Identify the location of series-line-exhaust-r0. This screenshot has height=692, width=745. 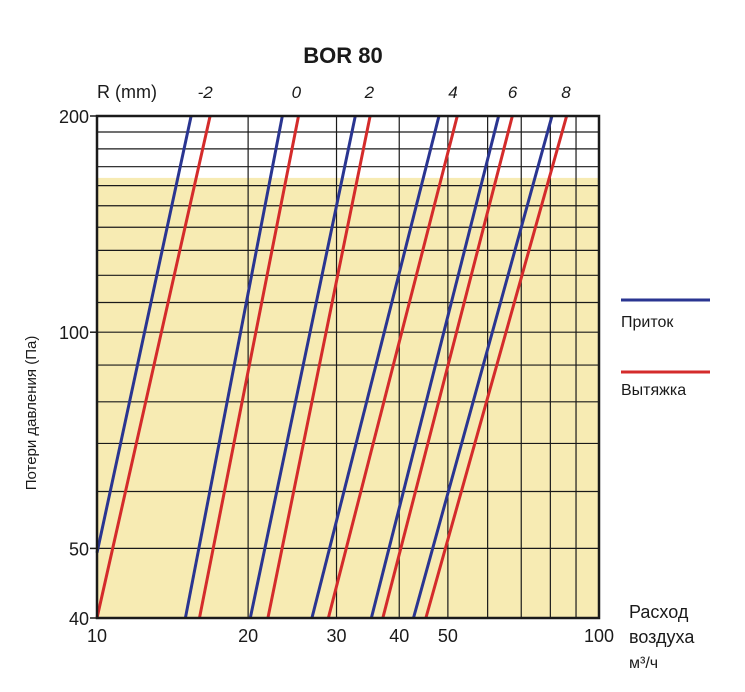
(248, 367).